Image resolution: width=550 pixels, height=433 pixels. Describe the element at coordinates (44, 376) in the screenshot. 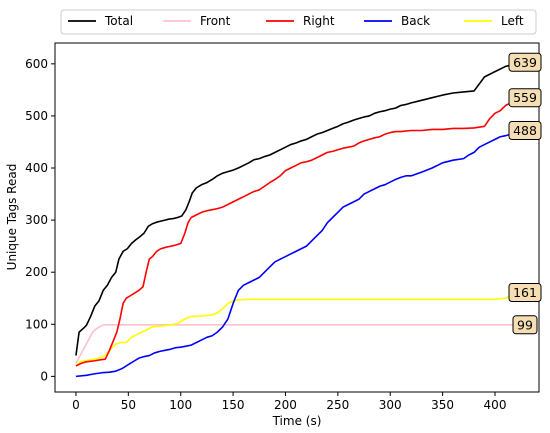

I see `y-tick-label: 0` at that location.